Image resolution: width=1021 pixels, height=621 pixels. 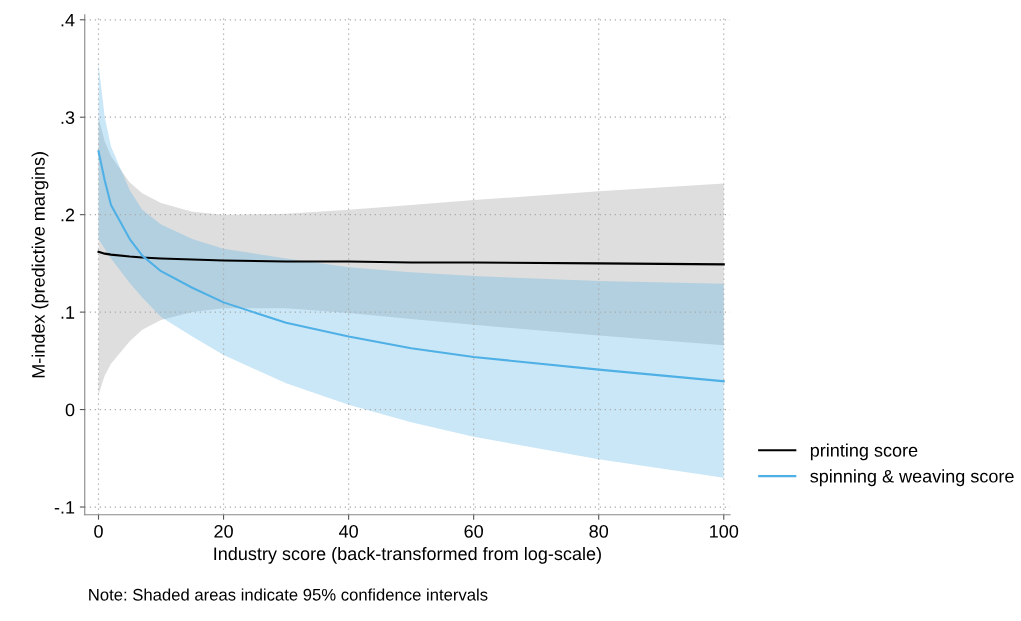 I want to click on y-tick-label: -.1, so click(x=64, y=507).